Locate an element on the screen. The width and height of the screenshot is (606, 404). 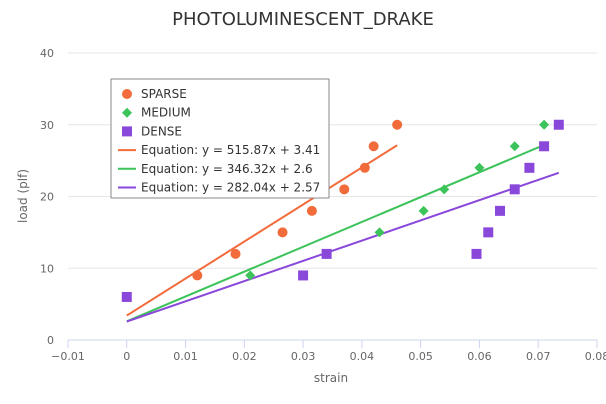
legend-label: DENSE is located at coordinates (161, 131).